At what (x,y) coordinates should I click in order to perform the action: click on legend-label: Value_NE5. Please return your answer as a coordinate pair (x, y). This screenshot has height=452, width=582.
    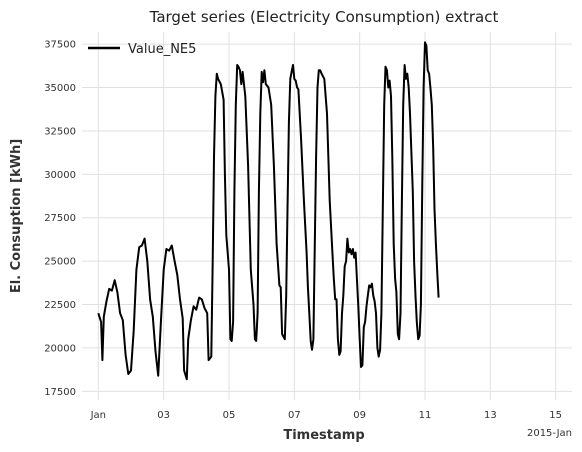
    Looking at the image, I should click on (162, 49).